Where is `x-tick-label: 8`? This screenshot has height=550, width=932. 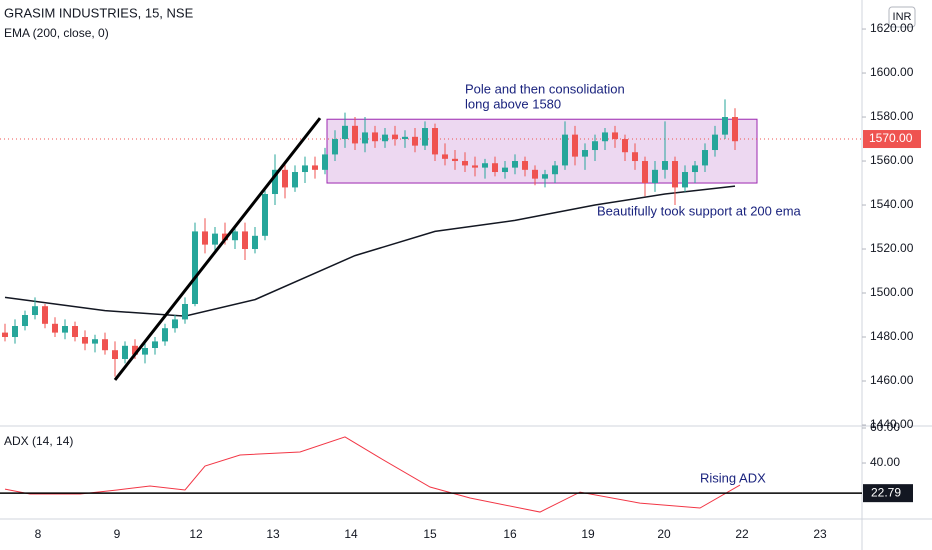 x-tick-label: 8 is located at coordinates (38, 534).